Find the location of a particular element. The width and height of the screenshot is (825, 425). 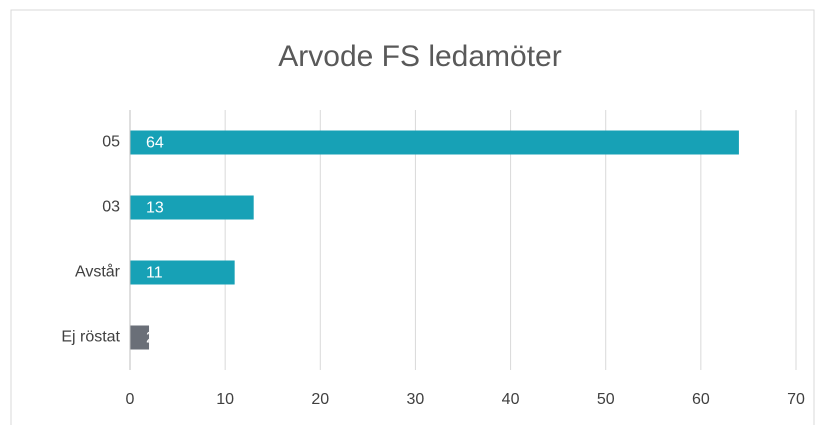

y-tick-label: 03 is located at coordinates (111, 207).